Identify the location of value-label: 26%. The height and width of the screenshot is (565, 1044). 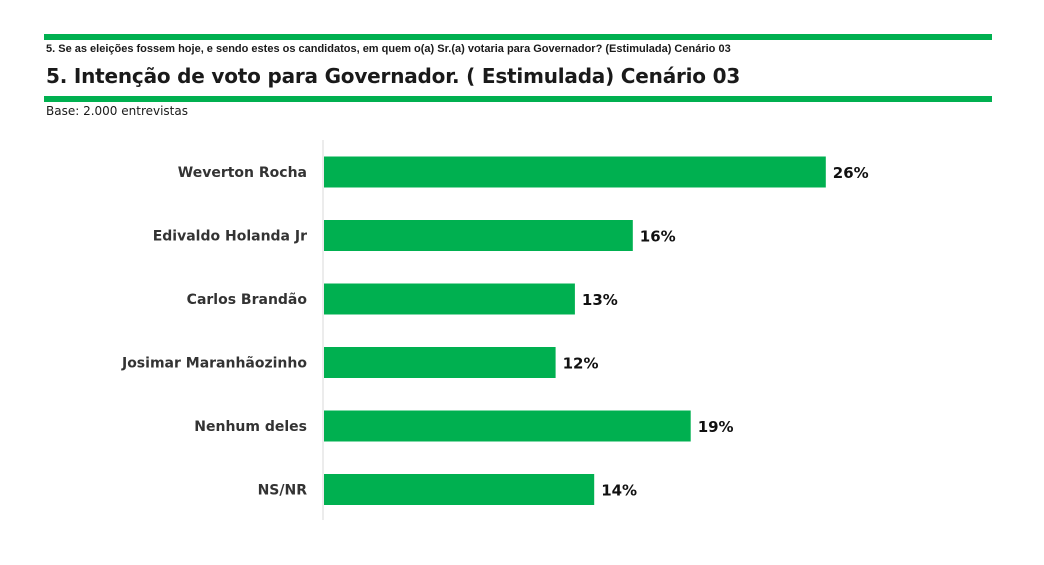
(851, 173).